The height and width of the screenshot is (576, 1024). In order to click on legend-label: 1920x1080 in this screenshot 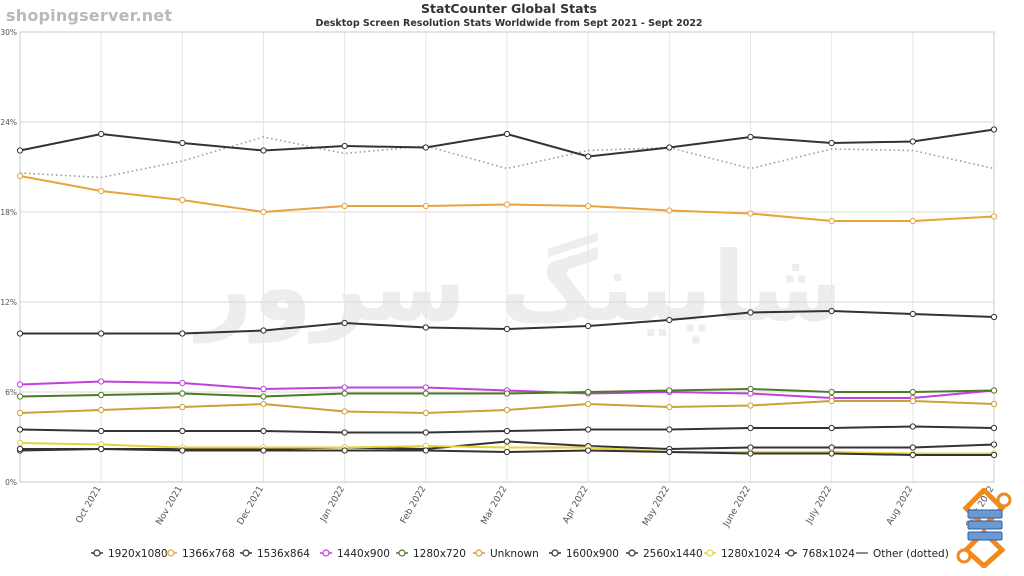, I will do `click(138, 554)`.